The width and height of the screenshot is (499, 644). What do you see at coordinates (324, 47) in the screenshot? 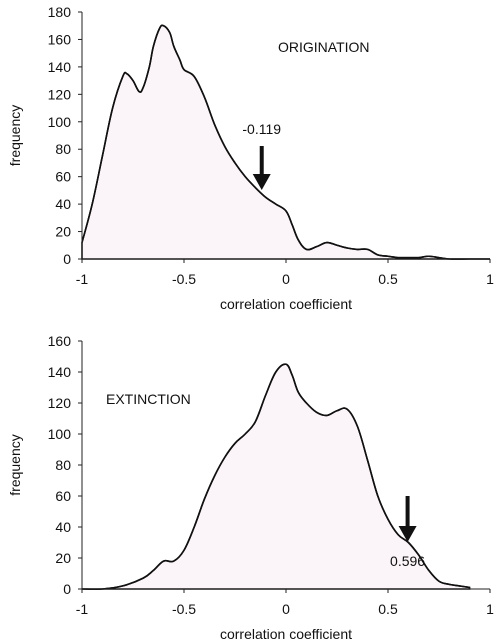
I see `panel-label: ORIGINATION` at bounding box center [324, 47].